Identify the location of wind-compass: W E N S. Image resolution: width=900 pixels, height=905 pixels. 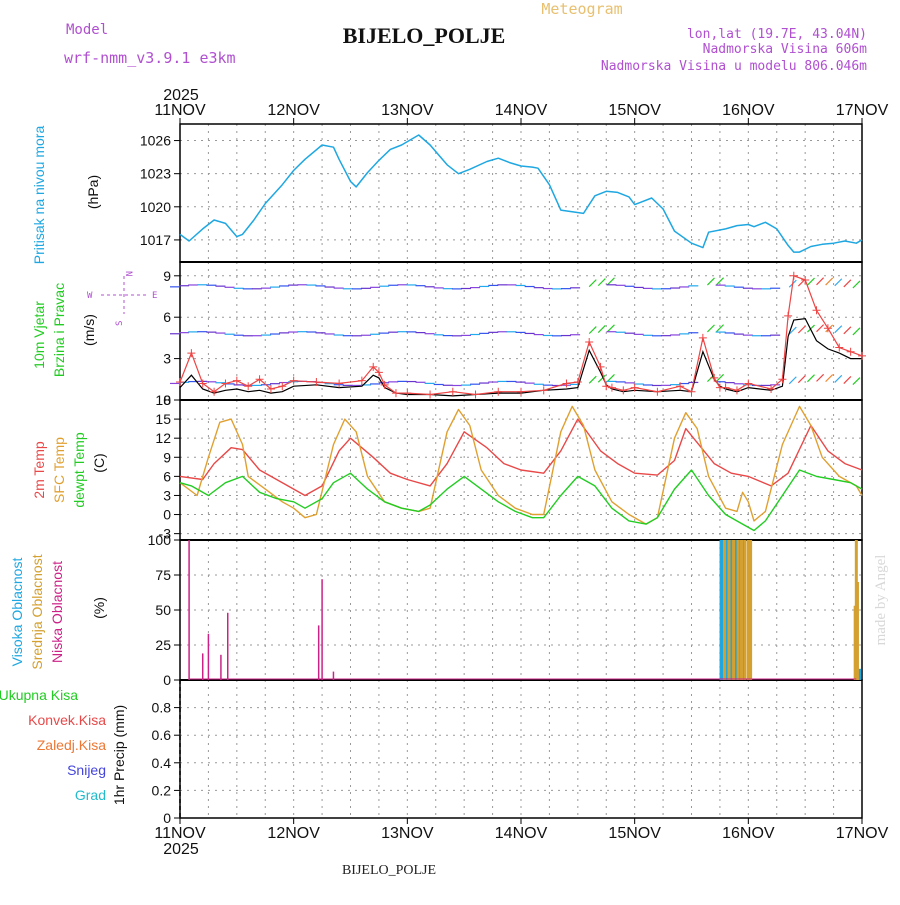
(122, 298).